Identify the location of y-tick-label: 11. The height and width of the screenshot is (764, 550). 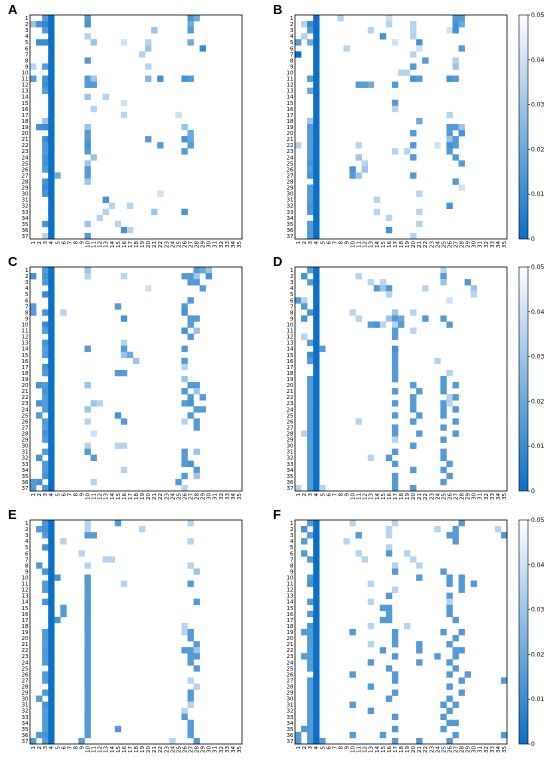
(290, 80).